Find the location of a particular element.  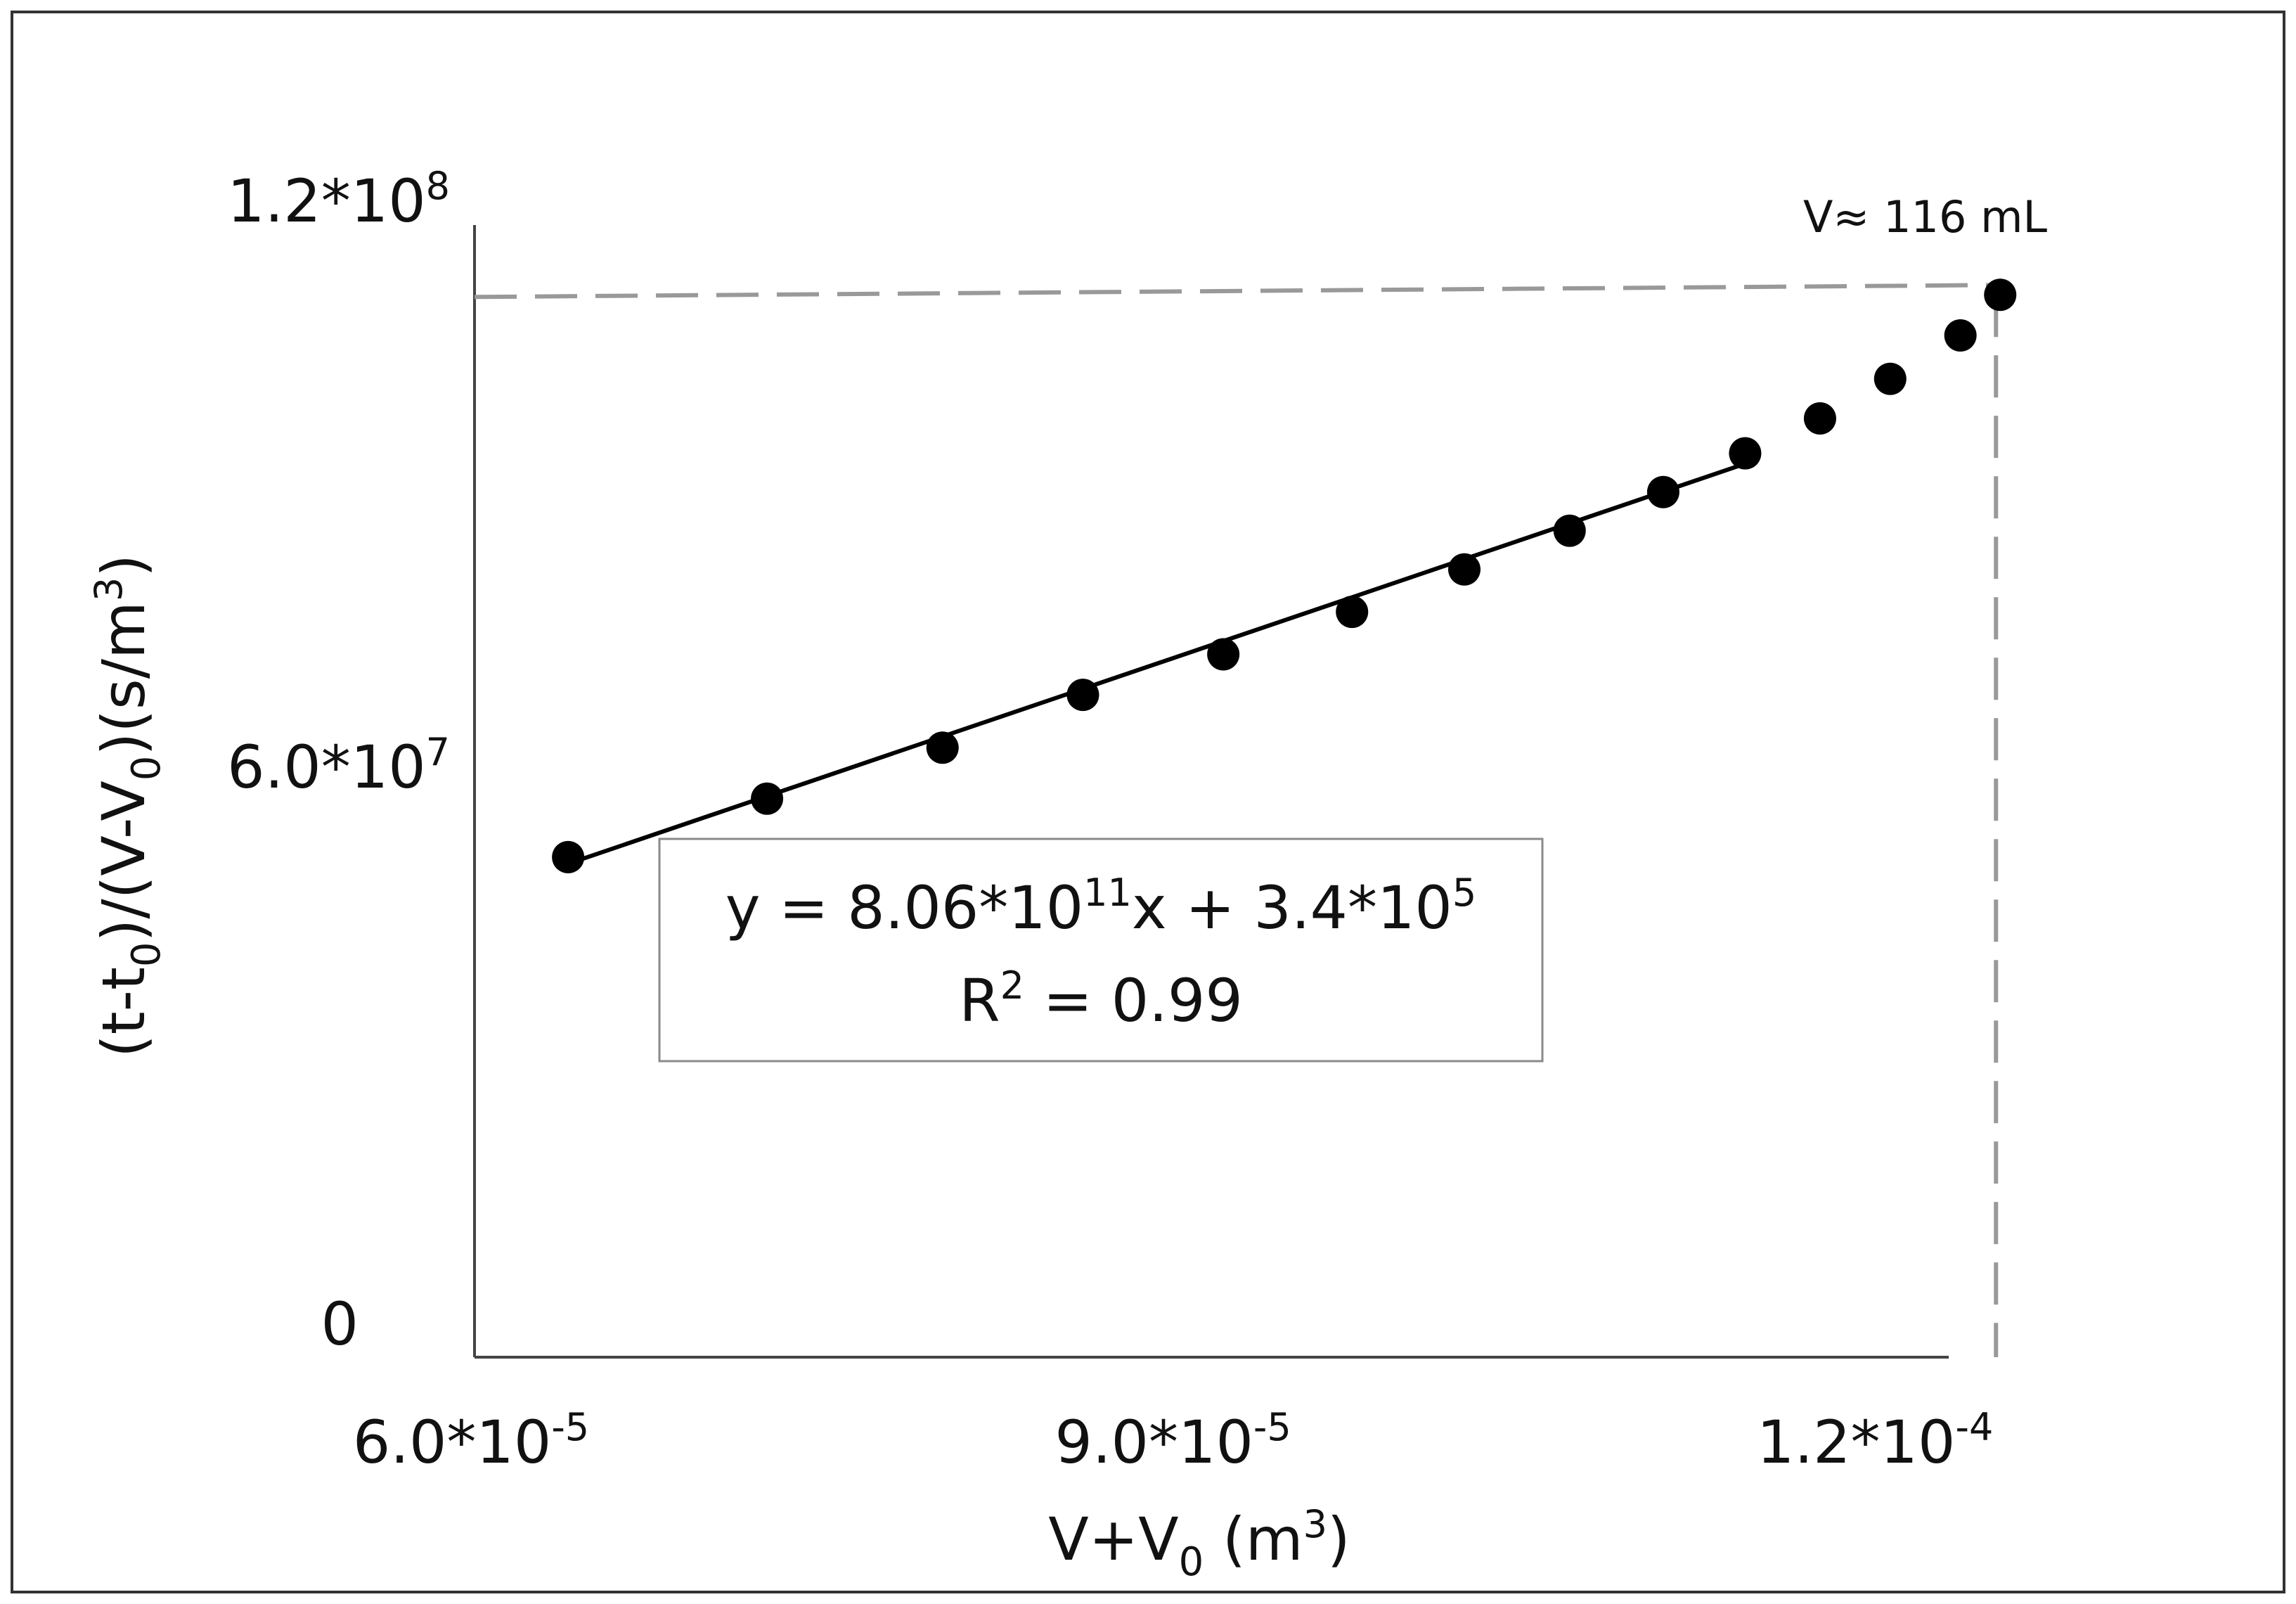

reference-annotation: V≈ 116 mL is located at coordinates (1925, 217).